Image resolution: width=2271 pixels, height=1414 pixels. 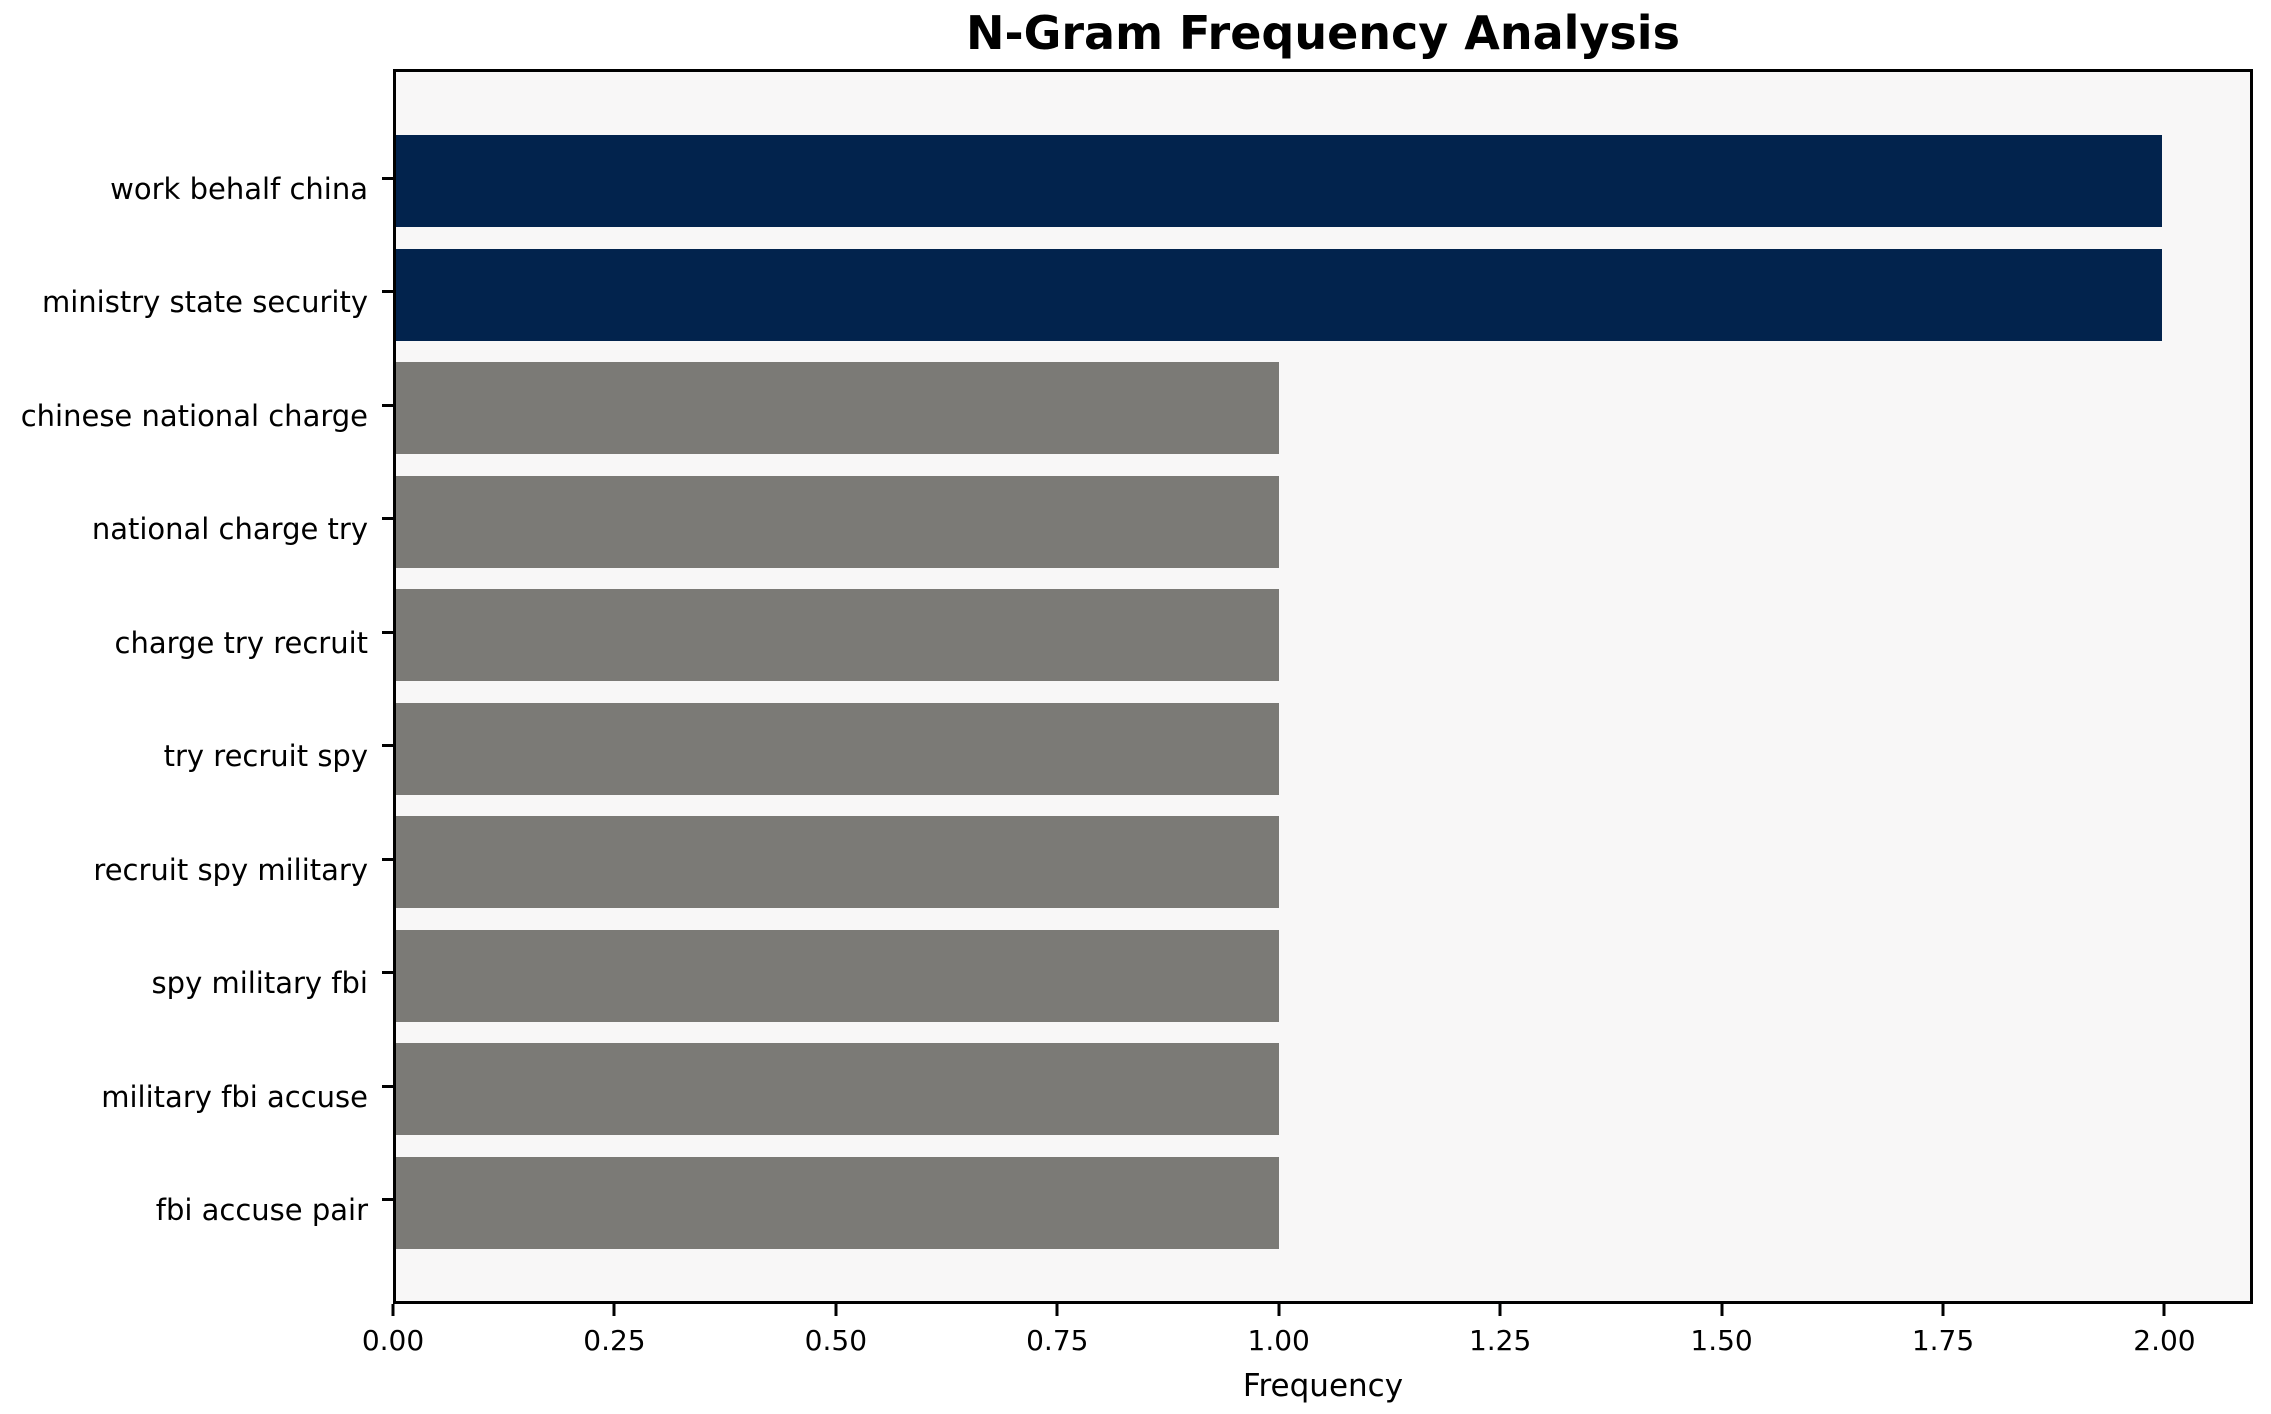 I want to click on chart-title: N-Gram Frequency Analysis, so click(x=1323, y=33).